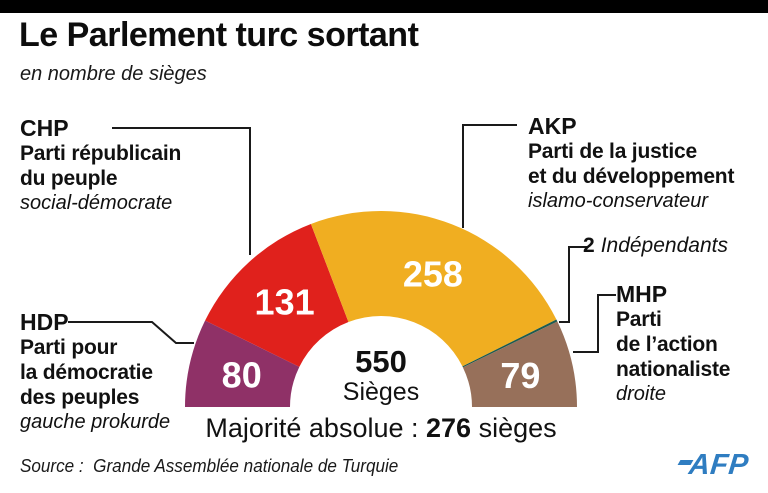  Describe the element at coordinates (69, 347) in the screenshot. I see `hdp-name-line-1: Parti pour` at that location.